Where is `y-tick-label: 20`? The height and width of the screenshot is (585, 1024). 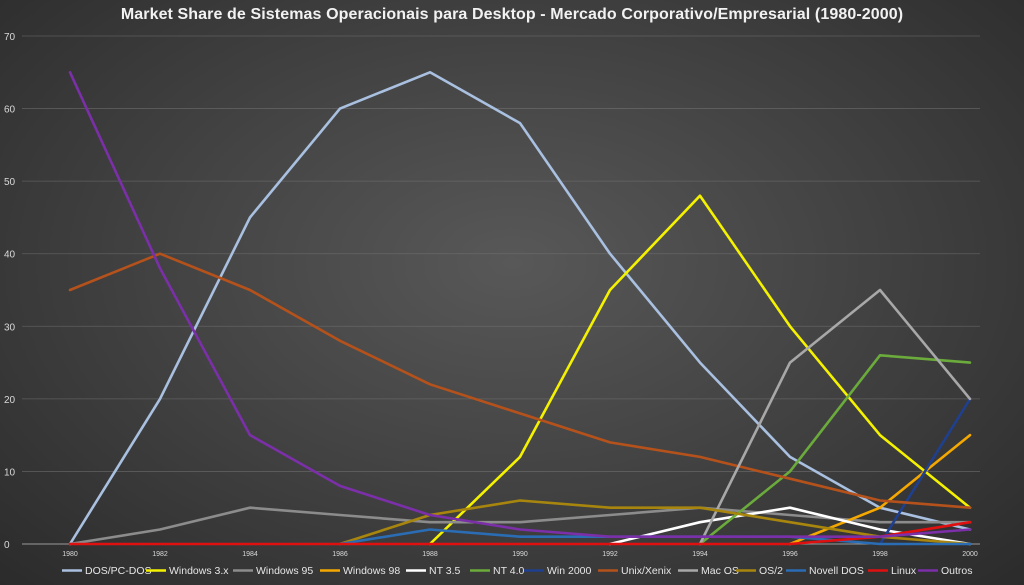 y-tick-label: 20 is located at coordinates (10, 400).